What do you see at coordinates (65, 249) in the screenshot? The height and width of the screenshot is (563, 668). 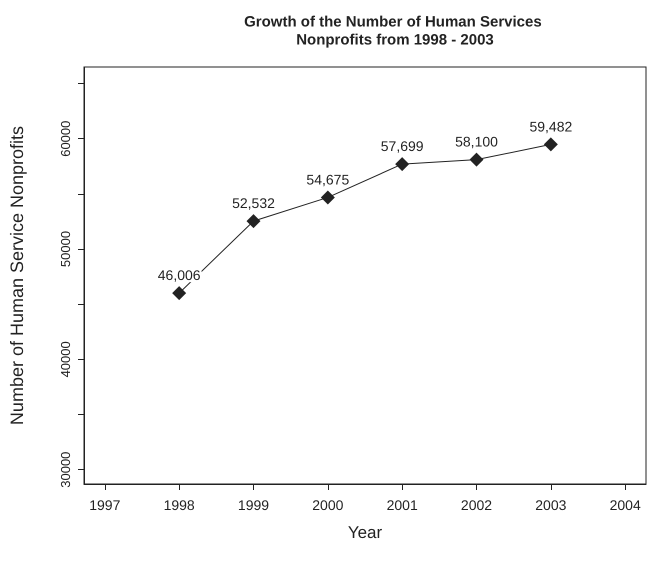 I see `y-tick-label: 50000` at bounding box center [65, 249].